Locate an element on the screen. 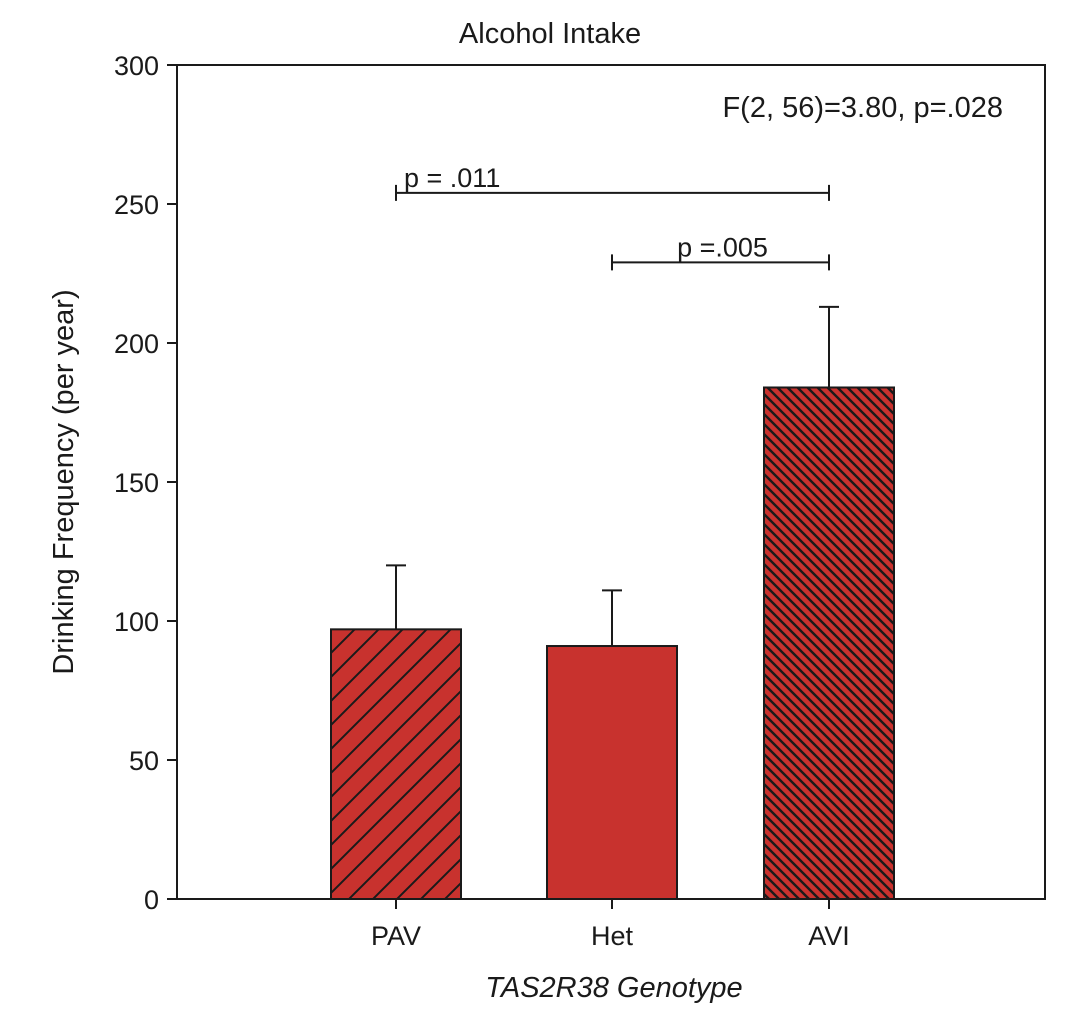 This screenshot has height=1017, width=1080. y-tick-label: 250 is located at coordinates (136, 205).